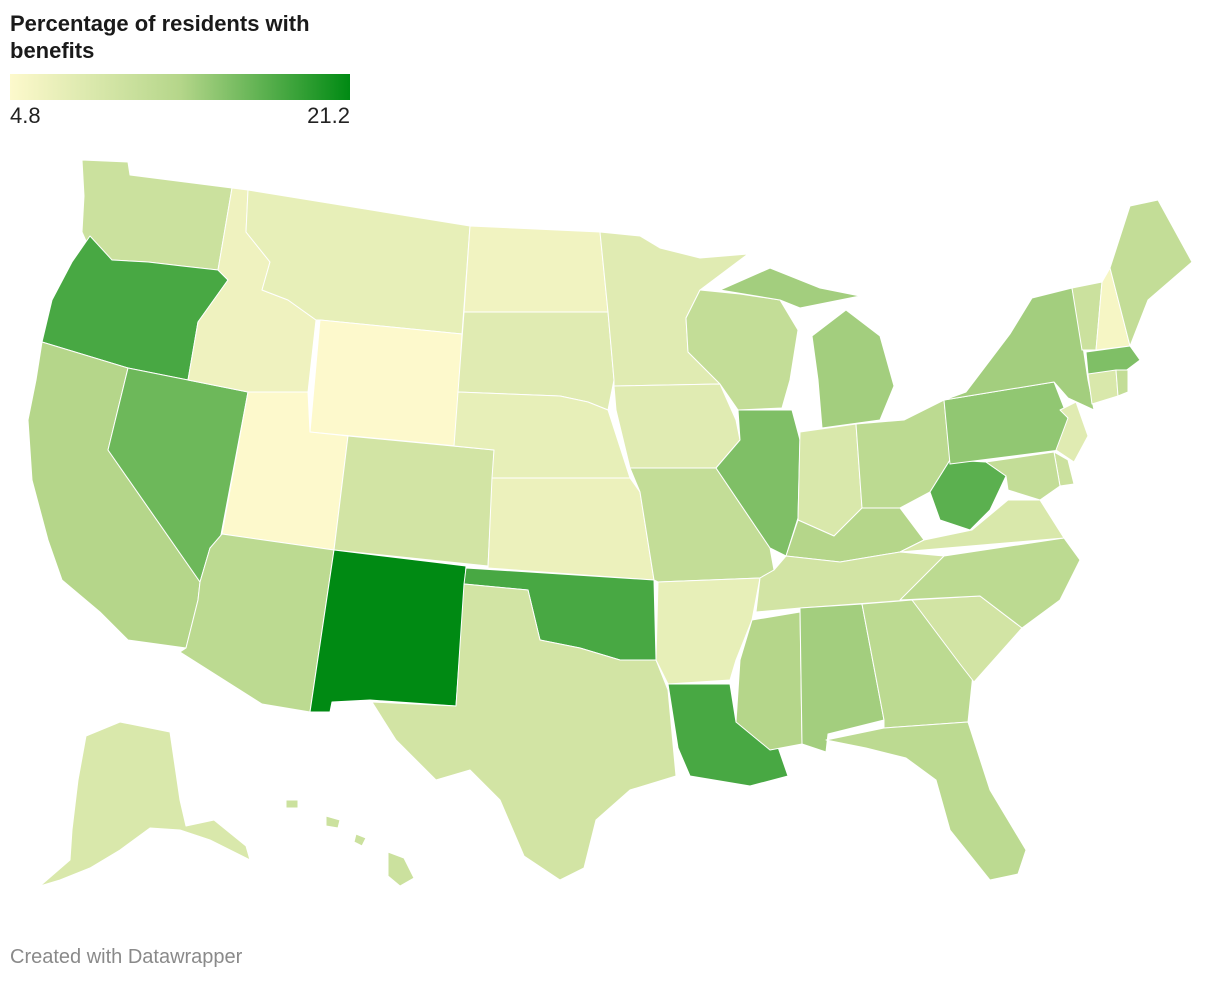 The image size is (1220, 982). What do you see at coordinates (990, 583) in the screenshot?
I see `state-north-carolina` at bounding box center [990, 583].